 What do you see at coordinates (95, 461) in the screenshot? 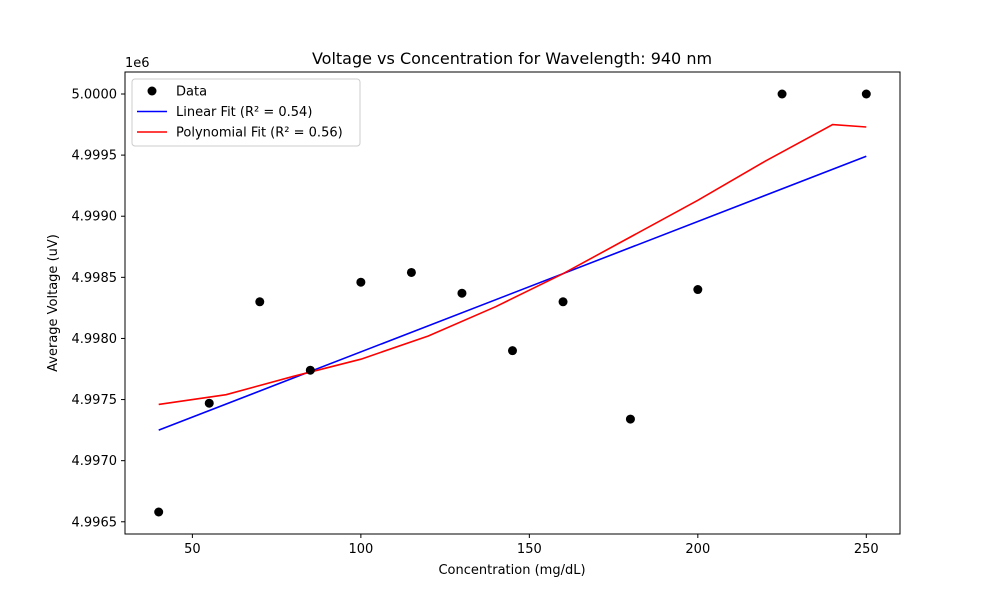
I see `y-tick-label: 4.9970` at bounding box center [95, 461].